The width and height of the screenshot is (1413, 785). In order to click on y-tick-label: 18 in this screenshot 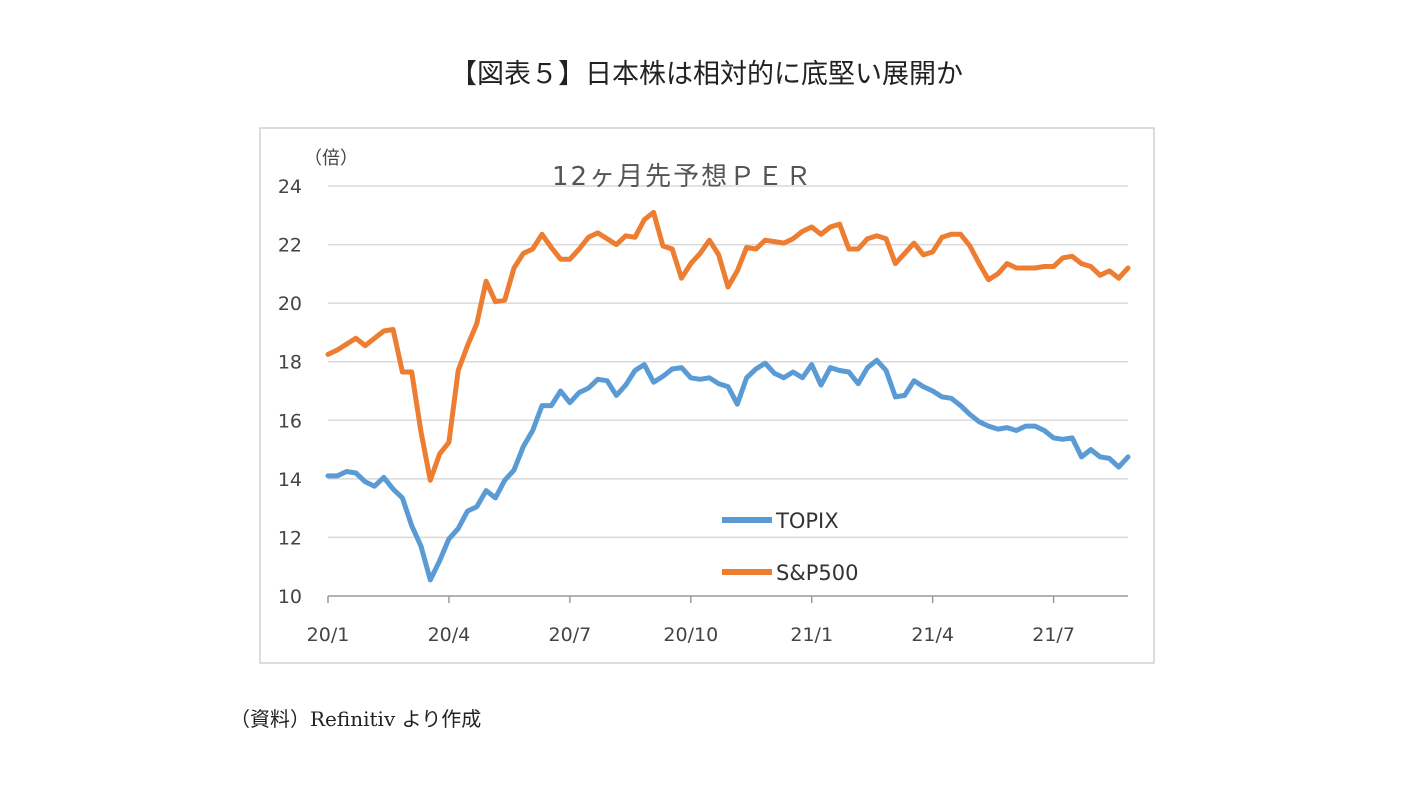, I will do `click(290, 363)`.